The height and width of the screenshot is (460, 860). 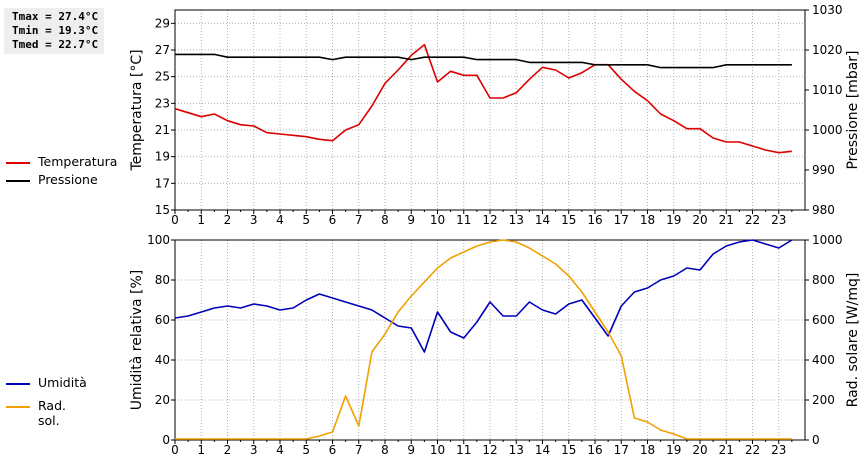 I want to click on legend-swatch-humidity, so click(x=18, y=384).